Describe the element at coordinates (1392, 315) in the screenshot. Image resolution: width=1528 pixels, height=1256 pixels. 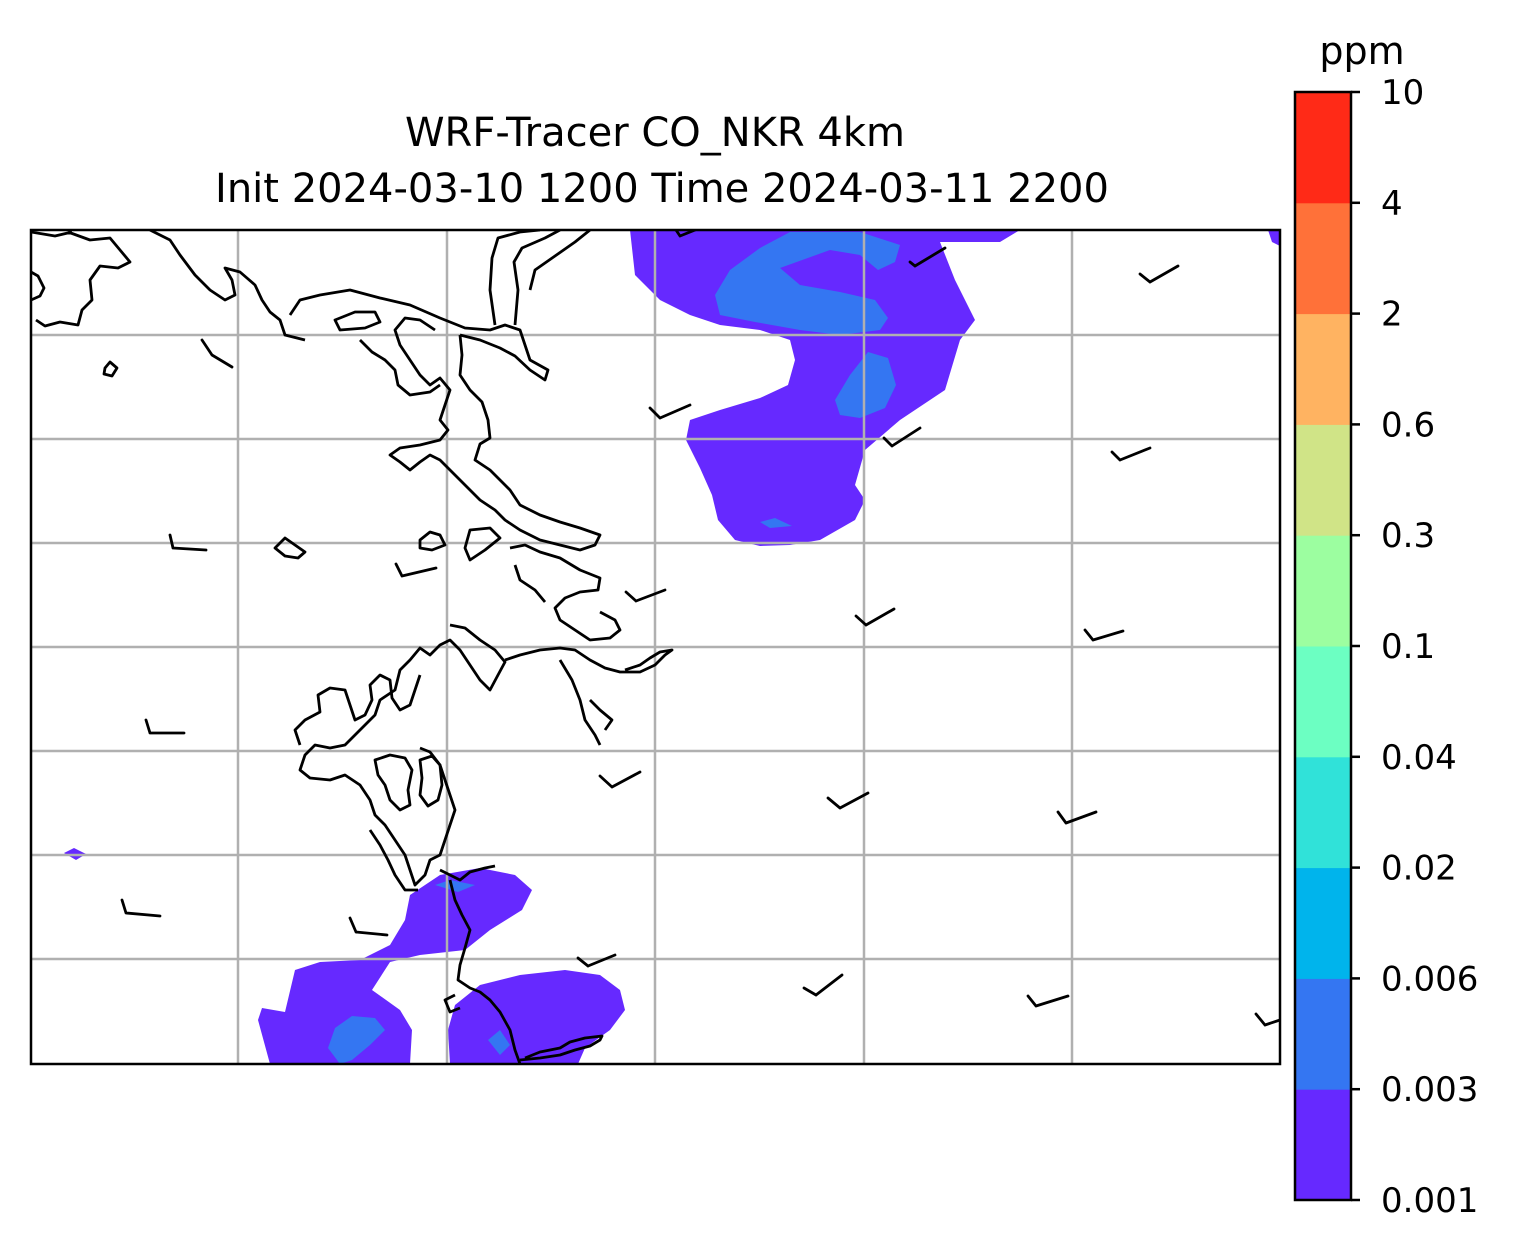
I see `colorbar-tick-label: 2` at that location.